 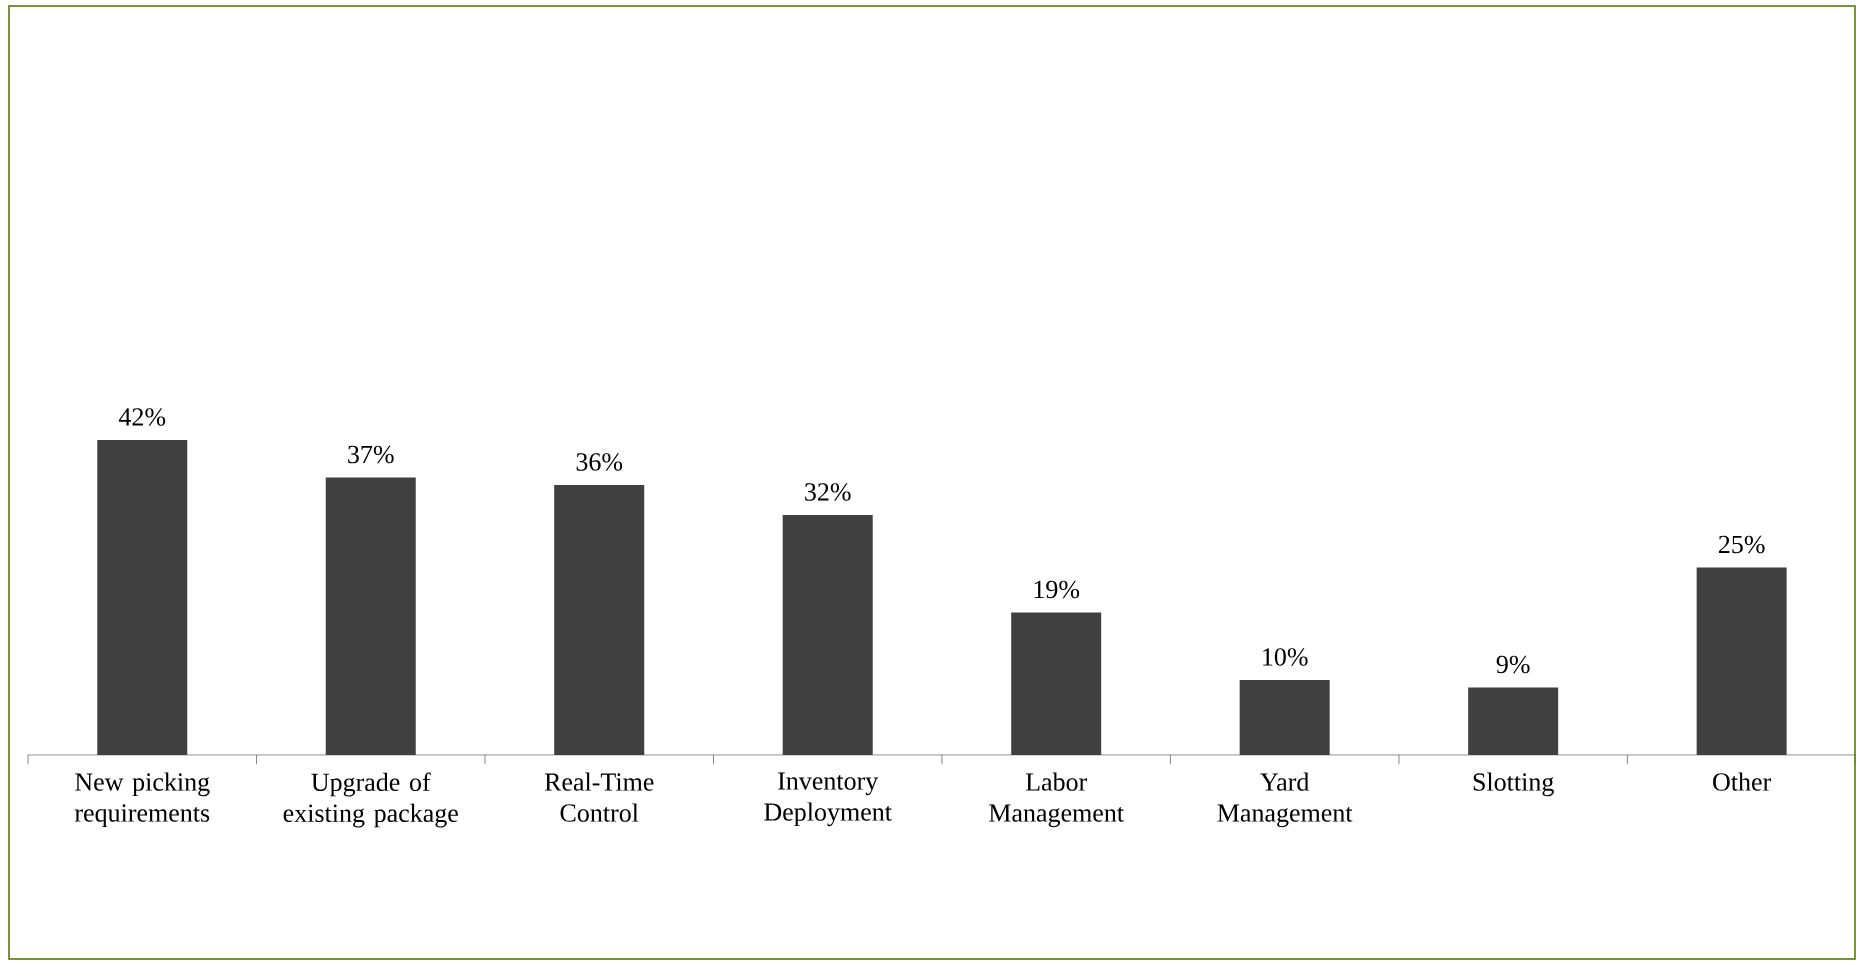 What do you see at coordinates (370, 800) in the screenshot?
I see `x-tick-label: Upgrade of existing package` at bounding box center [370, 800].